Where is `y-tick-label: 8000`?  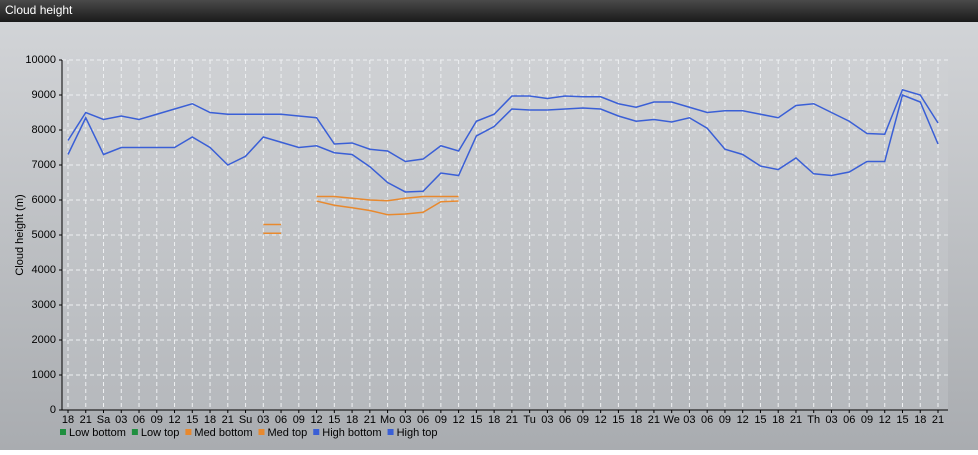
y-tick-label: 8000 is located at coordinates (44, 130).